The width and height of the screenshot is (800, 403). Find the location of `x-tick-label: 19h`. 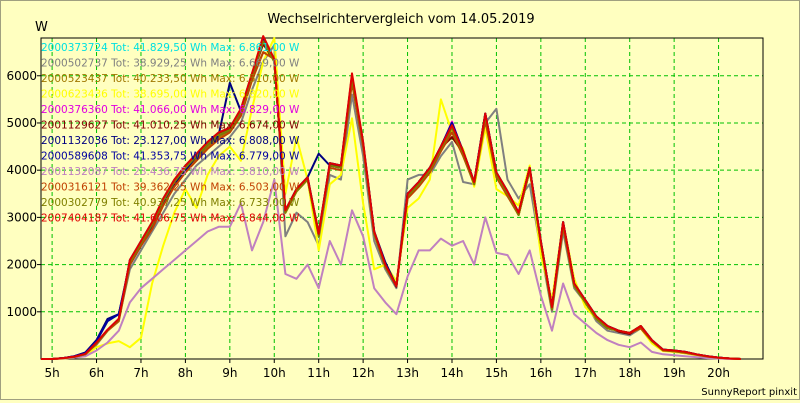

x-tick-label: 19h is located at coordinates (674, 373).